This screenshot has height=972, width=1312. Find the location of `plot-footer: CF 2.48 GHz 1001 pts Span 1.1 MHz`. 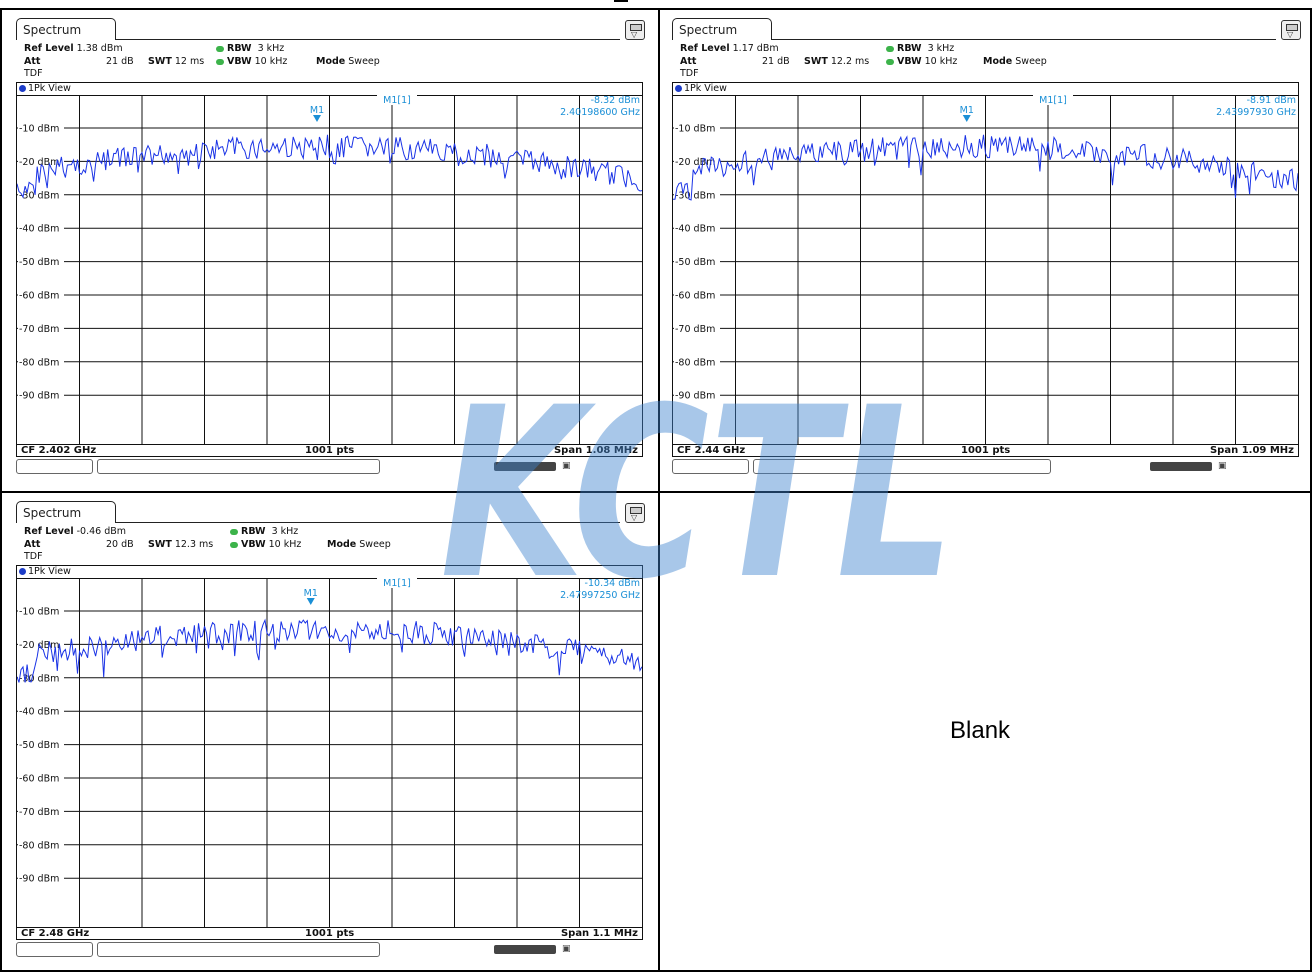

plot-footer: CF 2.48 GHz 1001 pts Span 1.1 MHz is located at coordinates (329, 934).